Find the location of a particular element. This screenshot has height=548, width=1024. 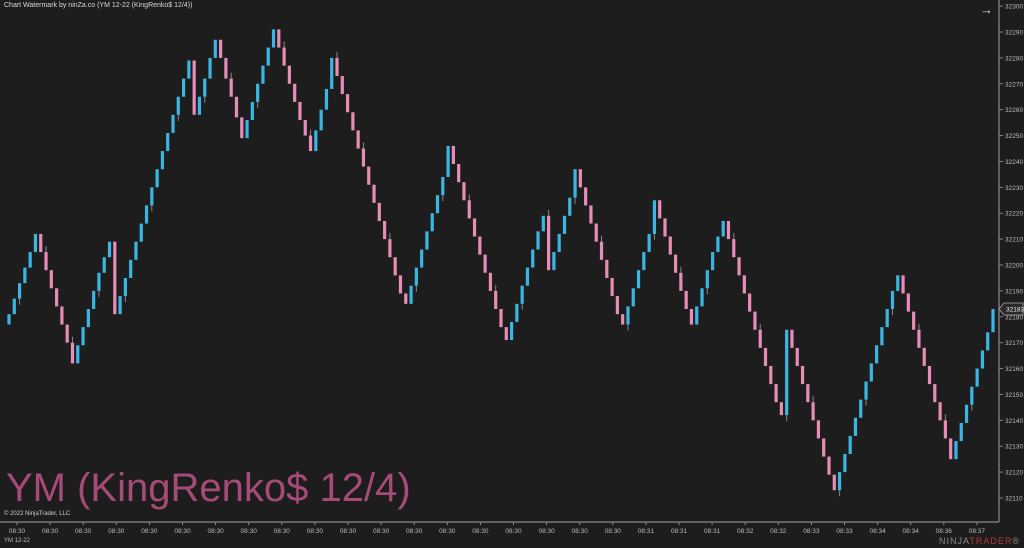

y-tick-label: 32120 is located at coordinates (1014, 473).